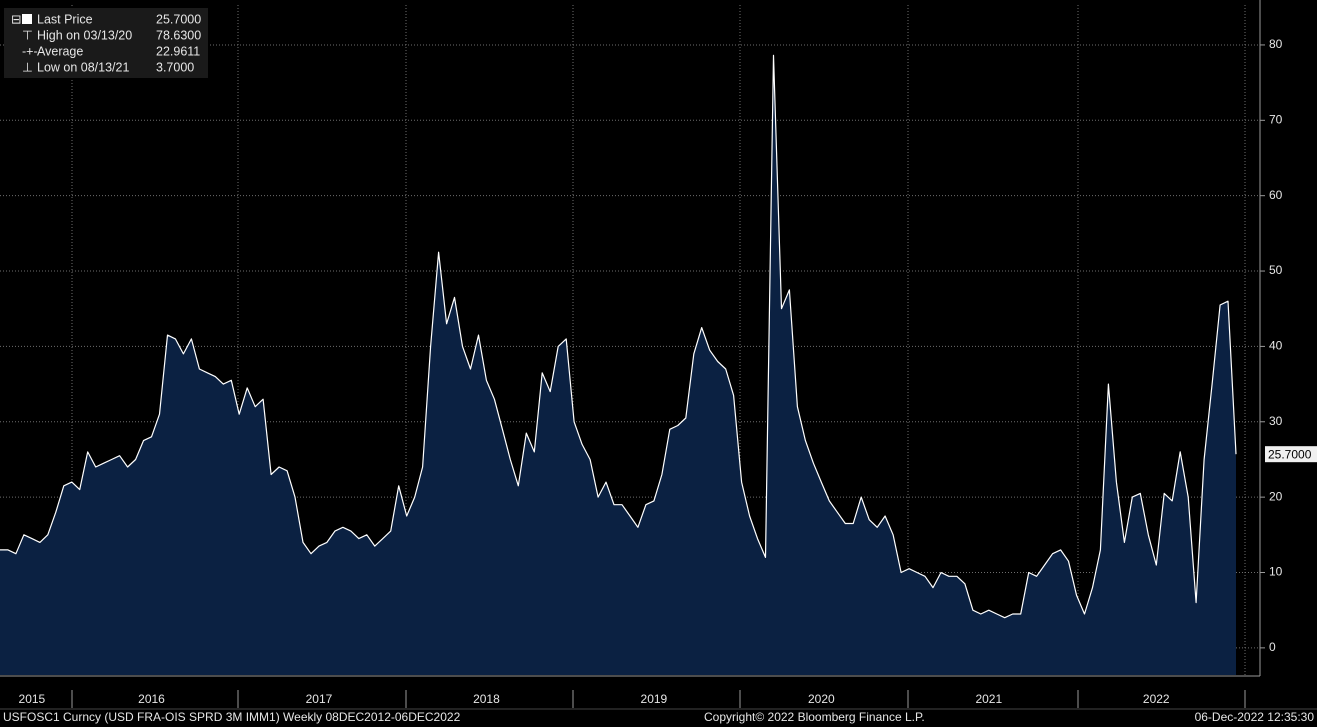  I want to click on legend-box, so click(106, 43).